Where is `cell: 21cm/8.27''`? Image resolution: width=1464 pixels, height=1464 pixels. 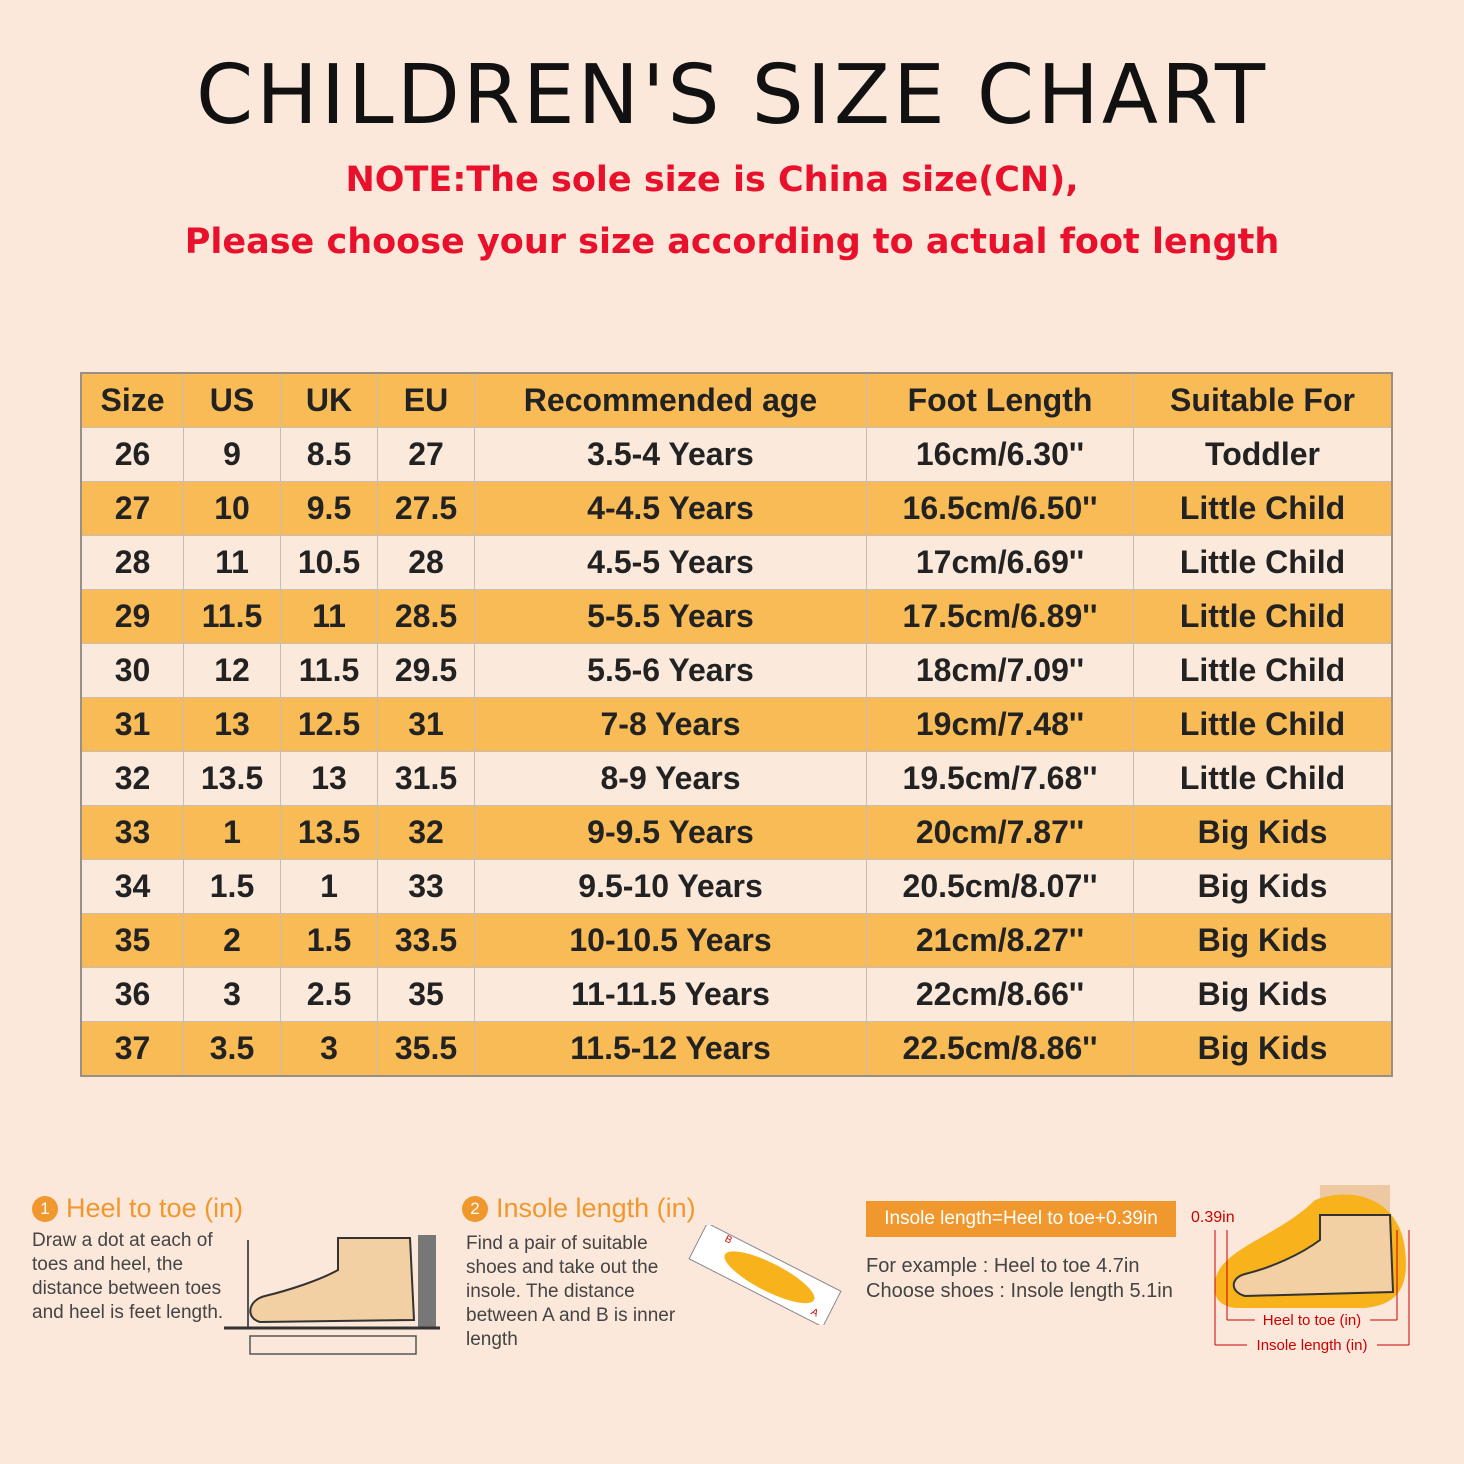
cell: 21cm/8.27'' is located at coordinates (1000, 940).